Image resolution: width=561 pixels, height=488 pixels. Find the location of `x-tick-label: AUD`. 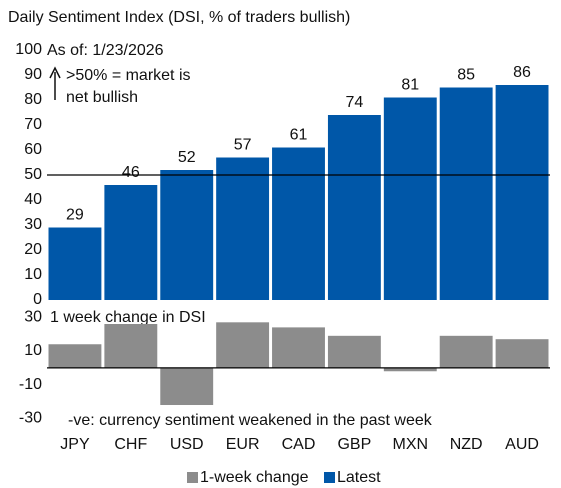

x-tick-label: AUD is located at coordinates (522, 444).